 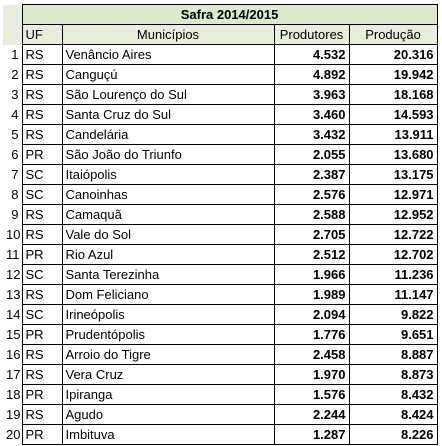 What do you see at coordinates (12, 314) in the screenshot?
I see `row-number: 14` at bounding box center [12, 314].